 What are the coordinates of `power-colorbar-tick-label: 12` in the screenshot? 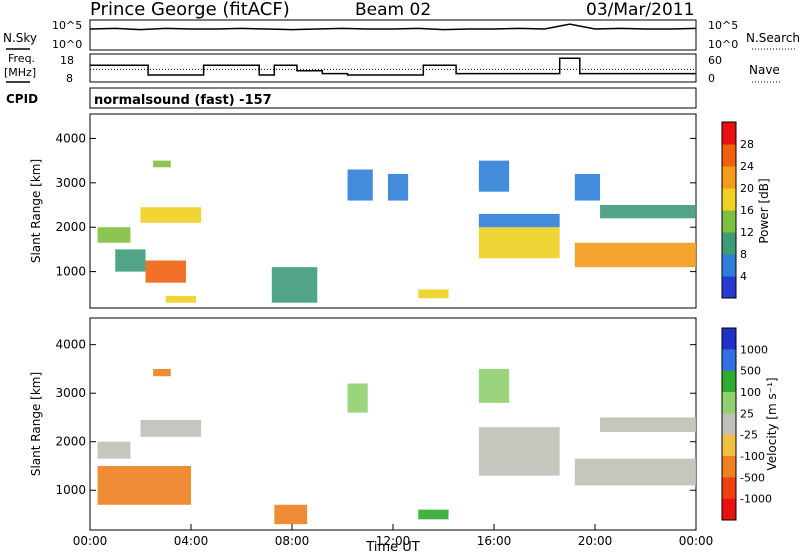 It's located at (747, 232).